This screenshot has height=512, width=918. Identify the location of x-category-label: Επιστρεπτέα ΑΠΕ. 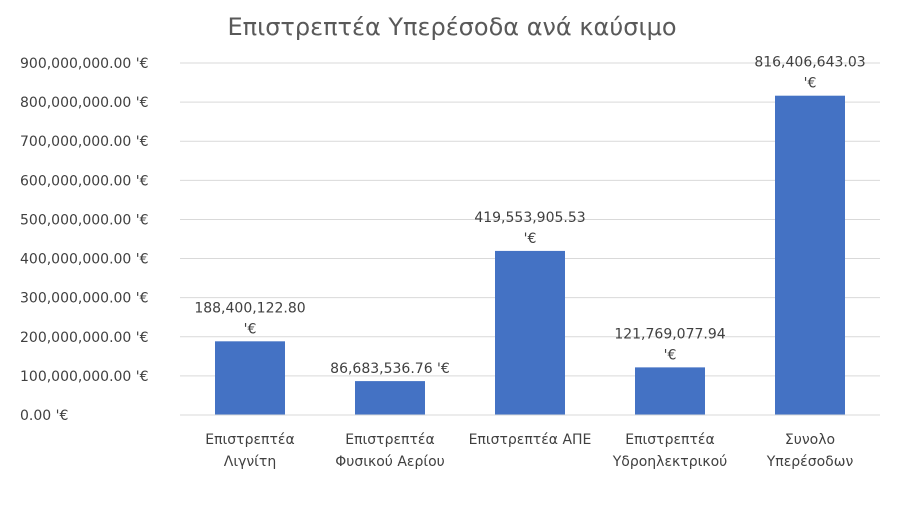
(530, 440).